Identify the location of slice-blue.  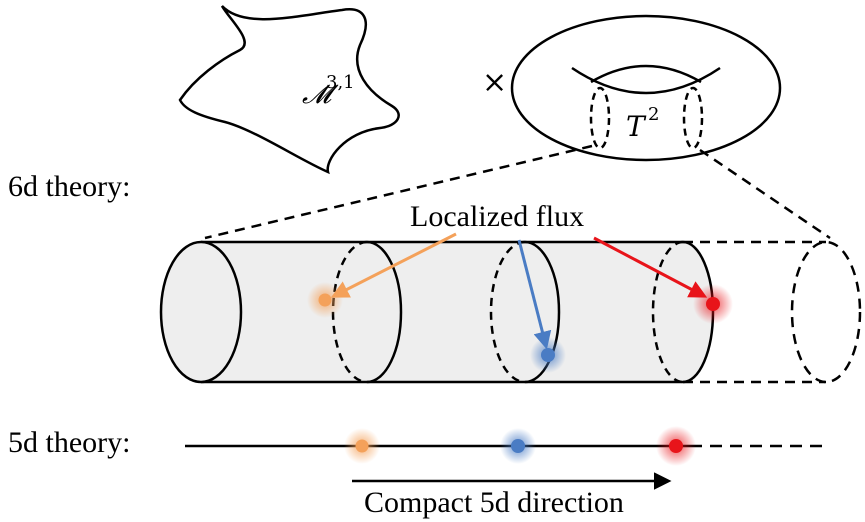
(525, 312).